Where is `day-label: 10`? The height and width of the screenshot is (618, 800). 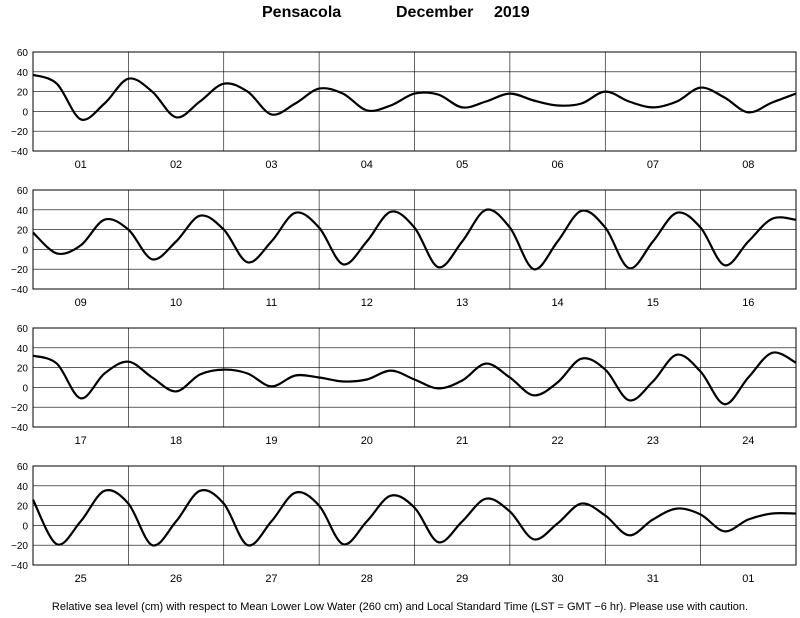
day-label: 10 is located at coordinates (176, 303).